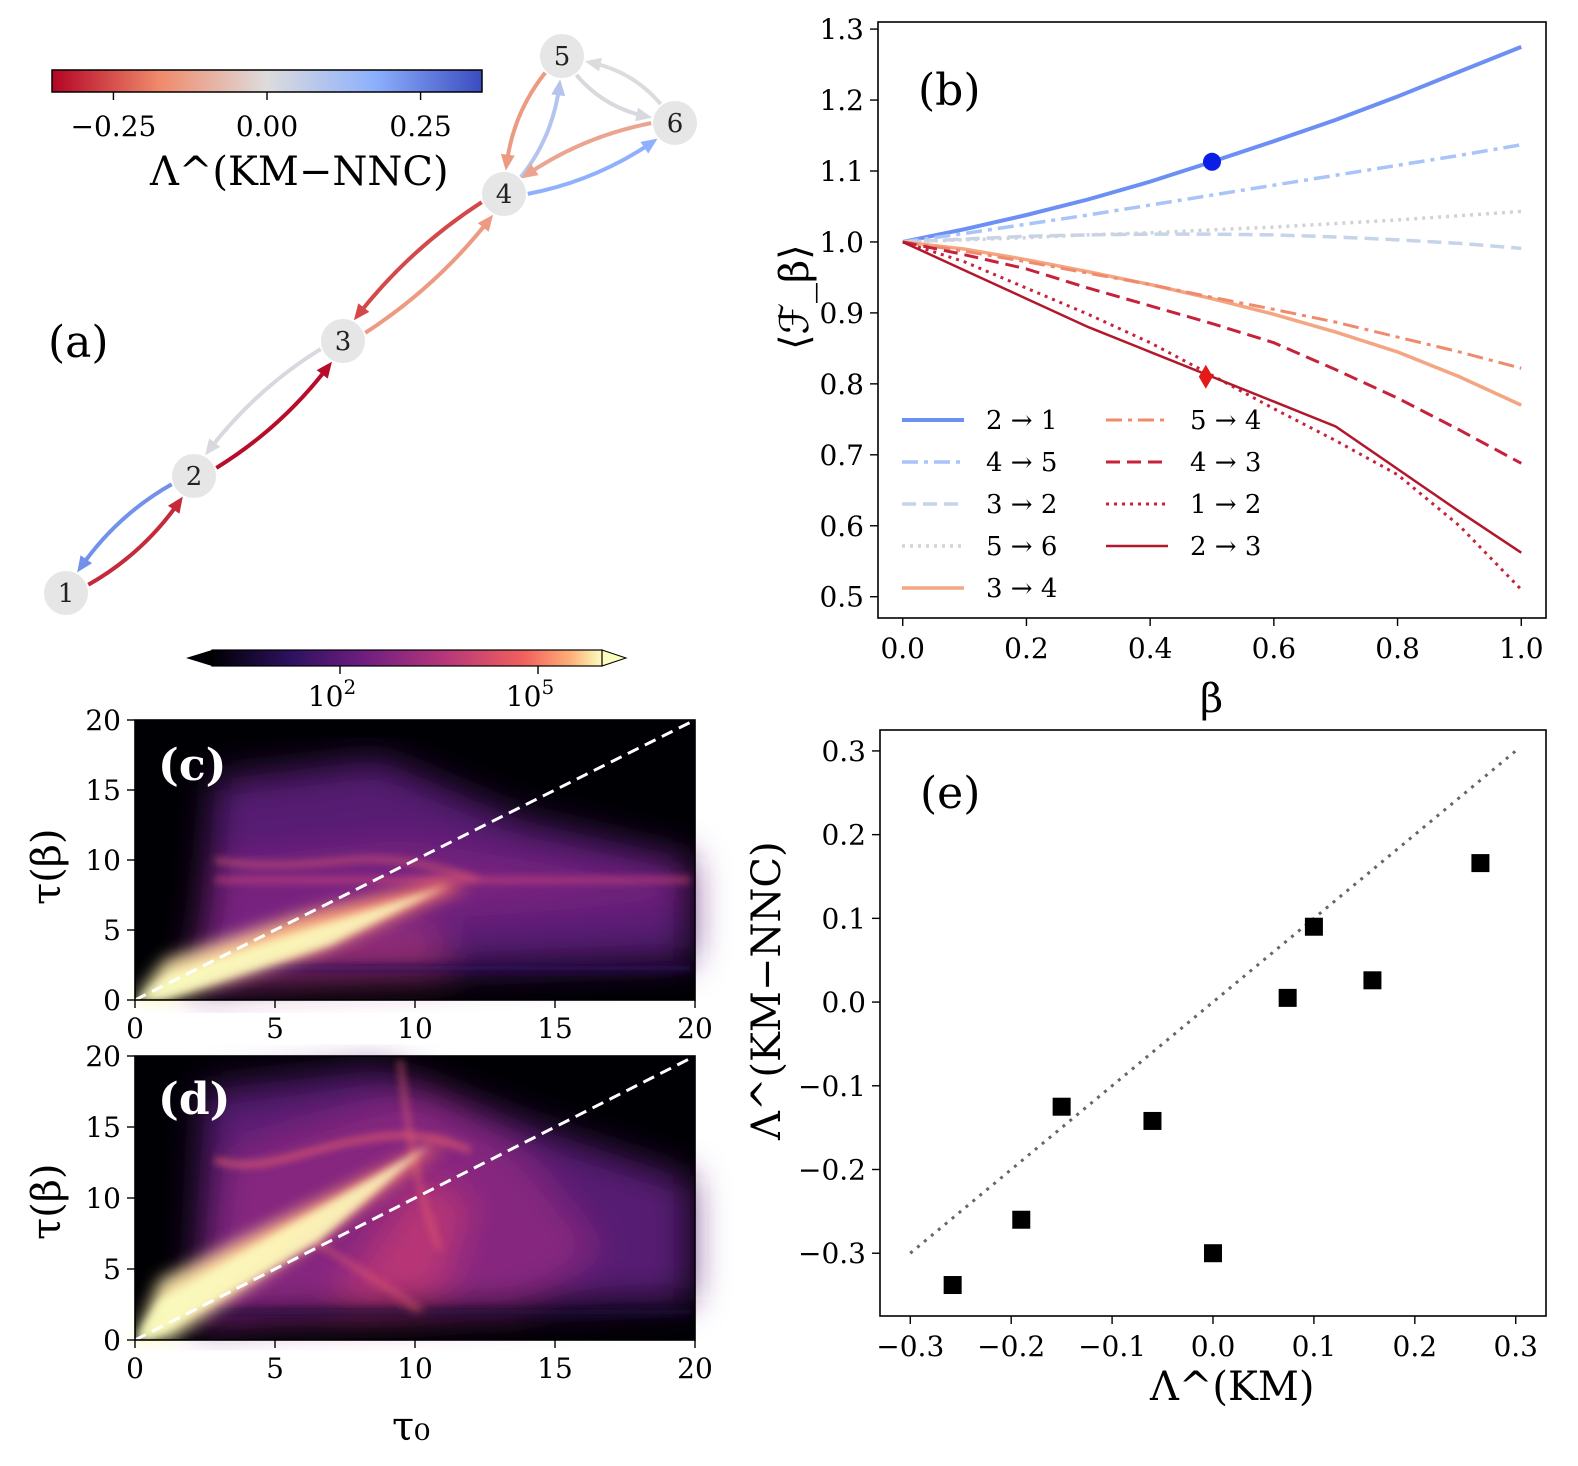  Describe the element at coordinates (415, 1028) in the screenshot. I see `heatmap-c-xtick-label: 10` at that location.